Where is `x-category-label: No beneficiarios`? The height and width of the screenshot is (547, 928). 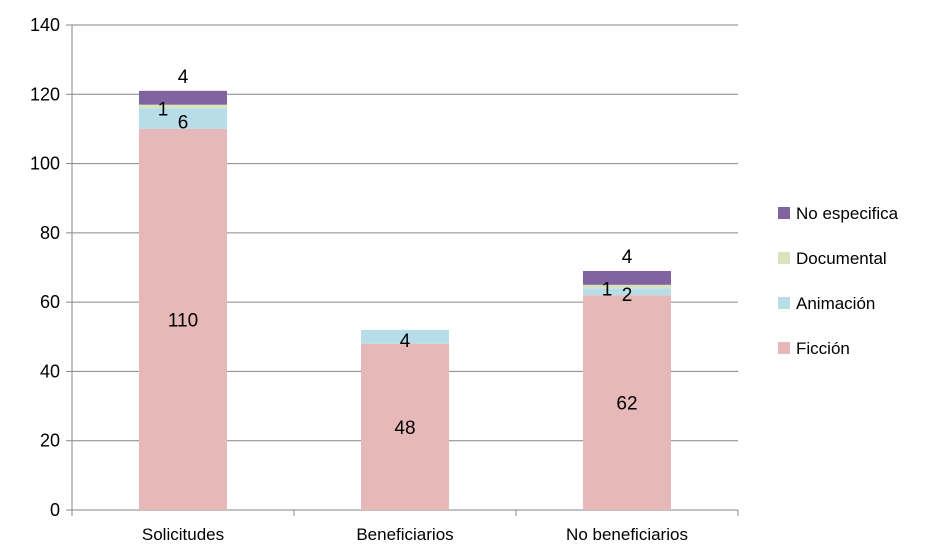
x-category-label: No beneficiarios is located at coordinates (627, 534).